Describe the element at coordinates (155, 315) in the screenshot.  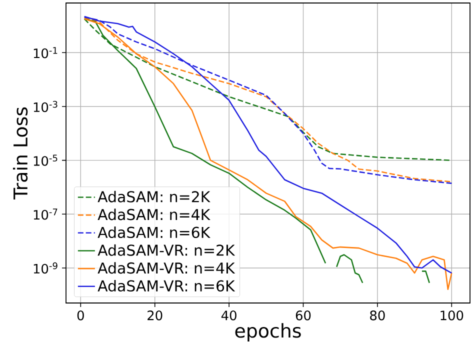
I see `x-tick-label: 20` at that location.